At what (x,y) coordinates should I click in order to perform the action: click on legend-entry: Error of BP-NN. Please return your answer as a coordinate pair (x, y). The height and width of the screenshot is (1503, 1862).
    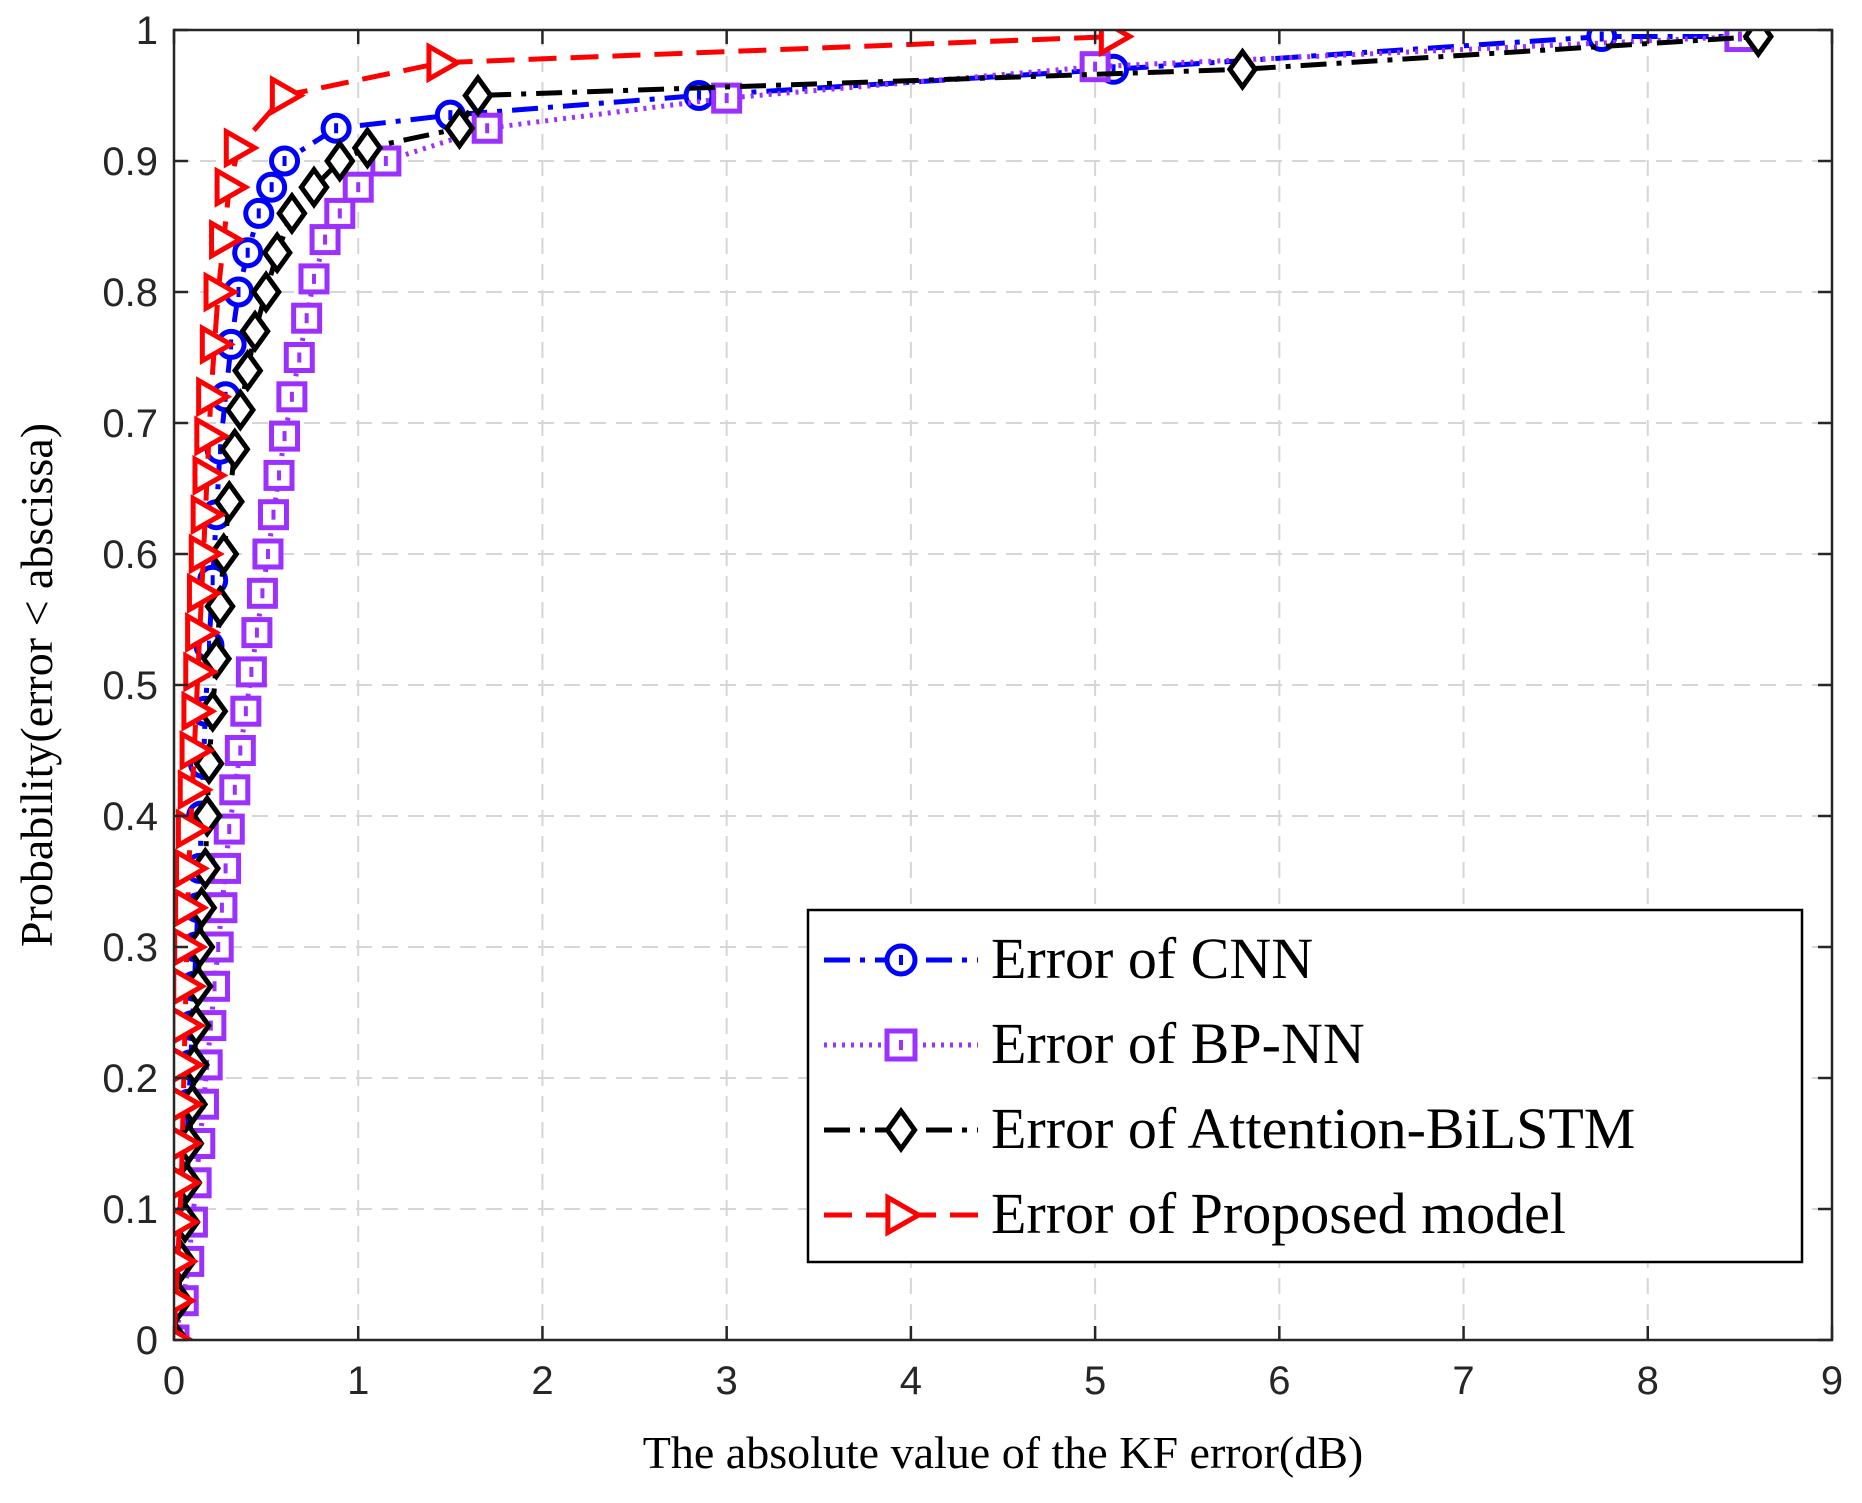
    Looking at the image, I should click on (1094, 1043).